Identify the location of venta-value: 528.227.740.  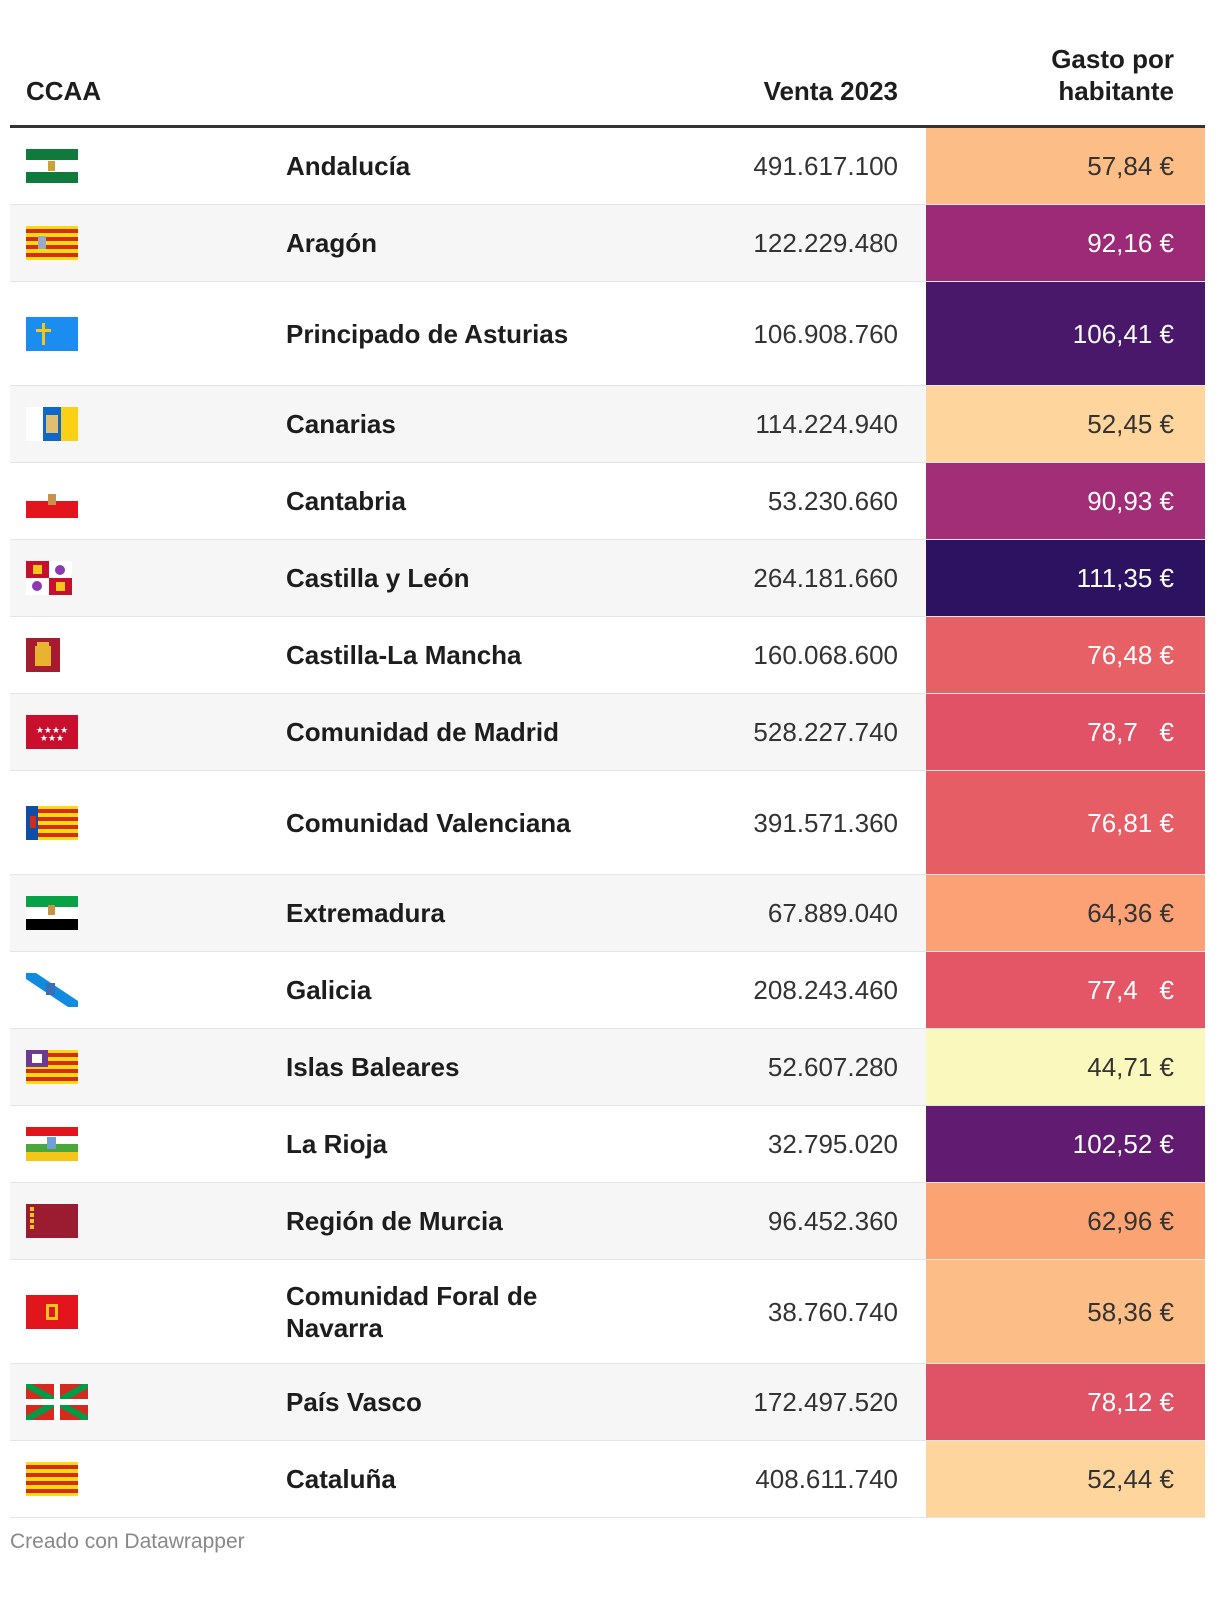
(825, 732).